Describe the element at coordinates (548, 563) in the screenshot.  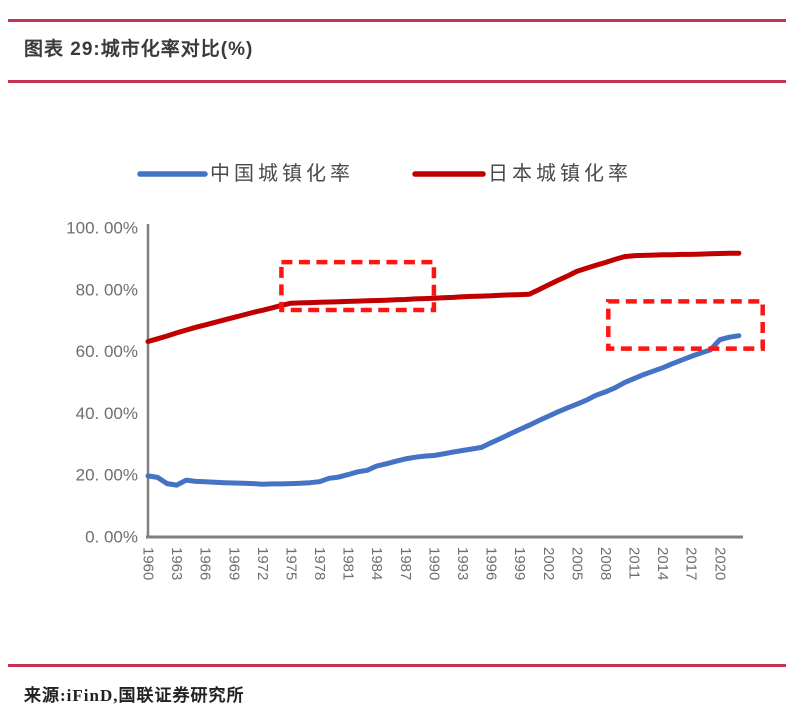
I see `x-tick-label: 2002` at that location.